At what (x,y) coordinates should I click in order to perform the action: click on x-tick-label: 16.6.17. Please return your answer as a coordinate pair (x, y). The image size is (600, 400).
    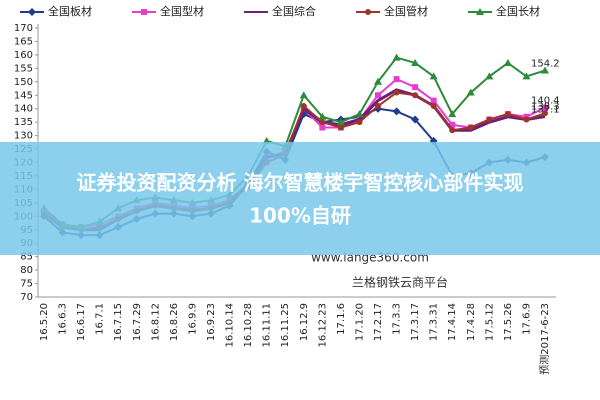
    Looking at the image, I should click on (81, 322).